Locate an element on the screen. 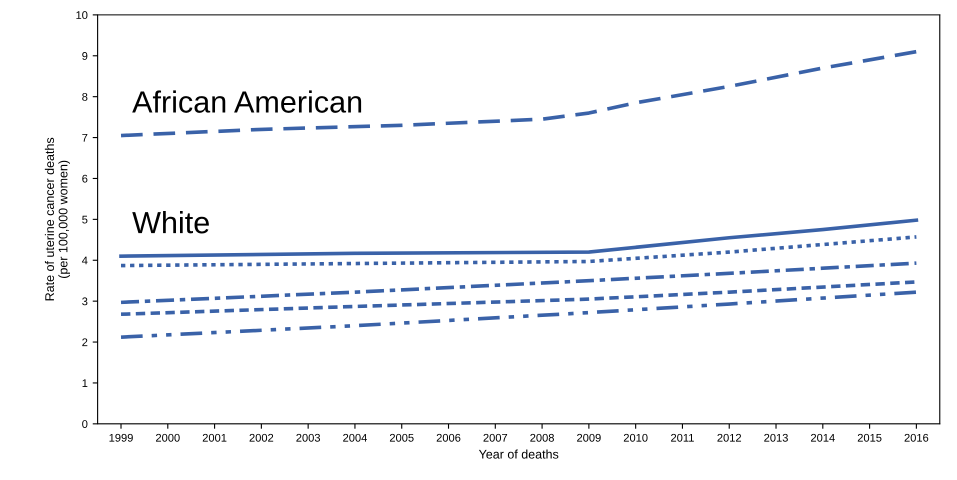 This screenshot has height=480, width=957. x-tick-label: 2007 is located at coordinates (496, 438).